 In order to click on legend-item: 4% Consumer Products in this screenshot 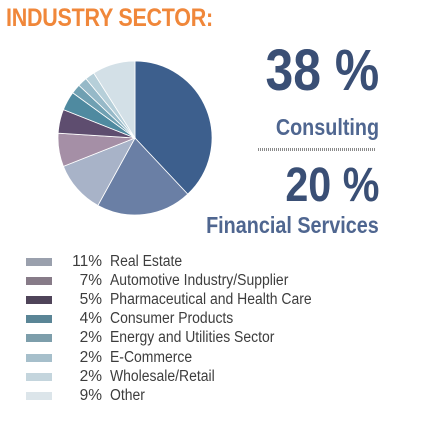, I will do `click(180, 319)`.